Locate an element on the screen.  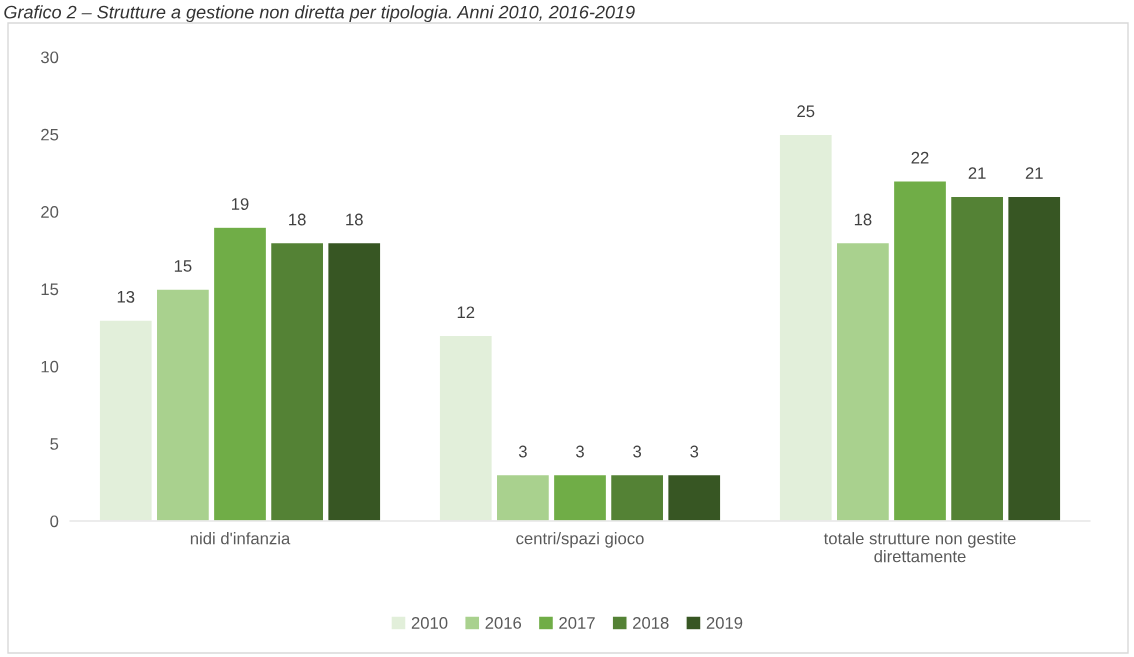
legend-label: 2018 is located at coordinates (651, 623).